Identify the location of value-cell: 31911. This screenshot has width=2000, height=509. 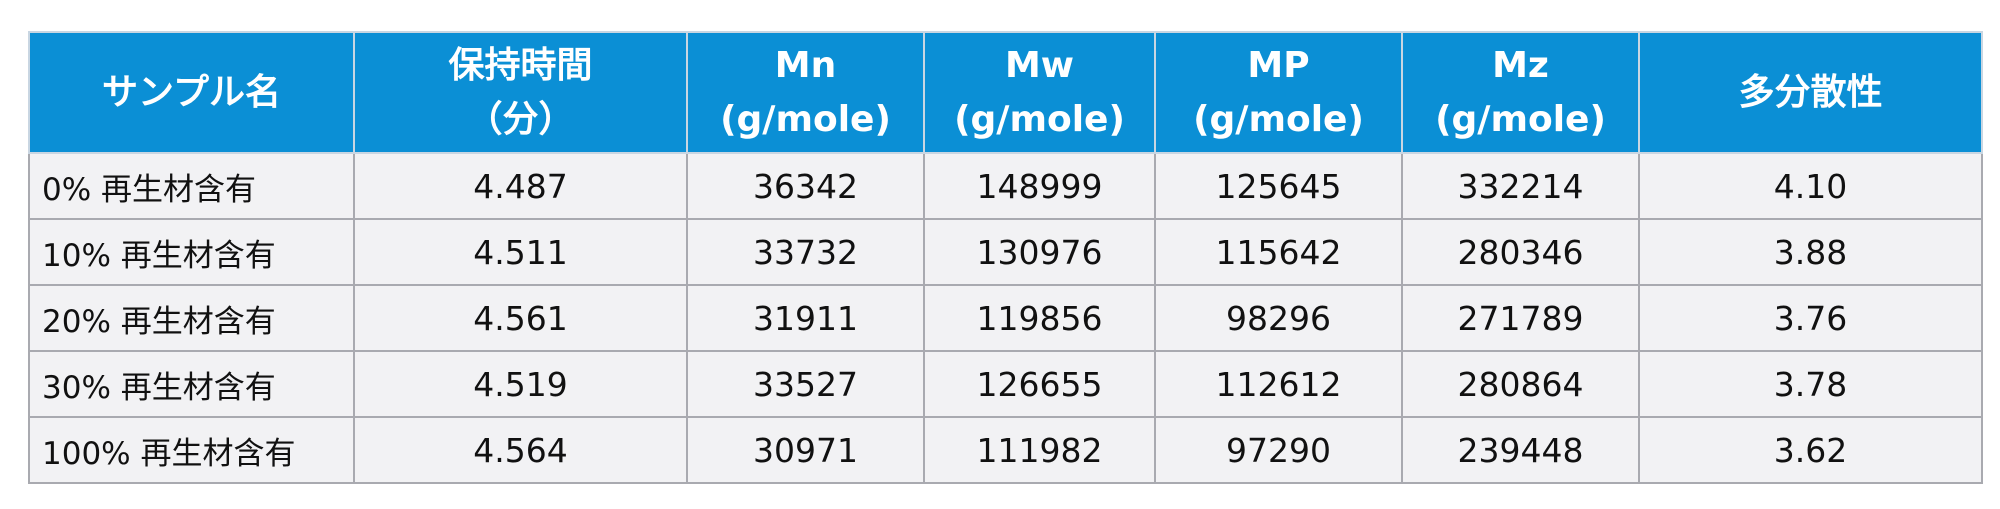
(805, 318).